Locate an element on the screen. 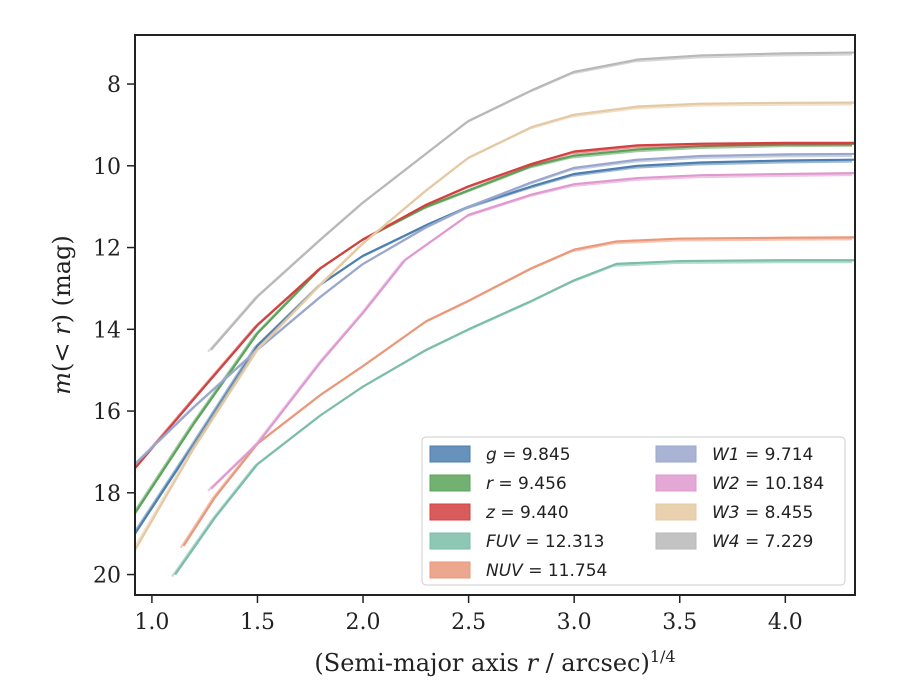  y-tick-label: 10 is located at coordinates (107, 167).